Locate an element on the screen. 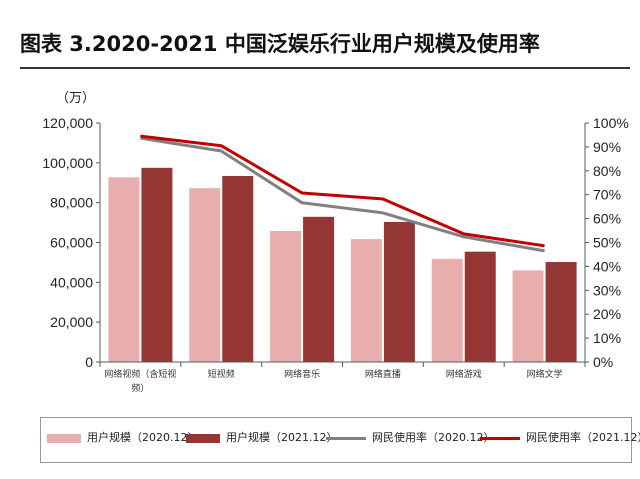 Image resolution: width=640 pixels, height=479 pixels. legend-item-line-2021: 网民使用率（2021.12） is located at coordinates (560, 438).